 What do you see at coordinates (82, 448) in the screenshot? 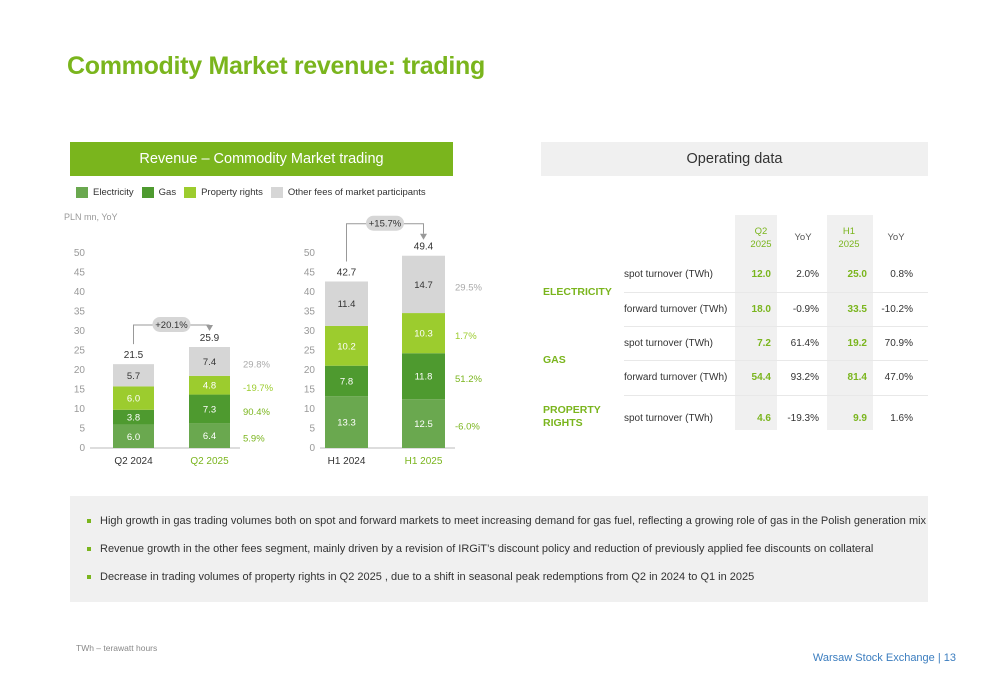
I see `y-tick-label: 0` at bounding box center [82, 448].